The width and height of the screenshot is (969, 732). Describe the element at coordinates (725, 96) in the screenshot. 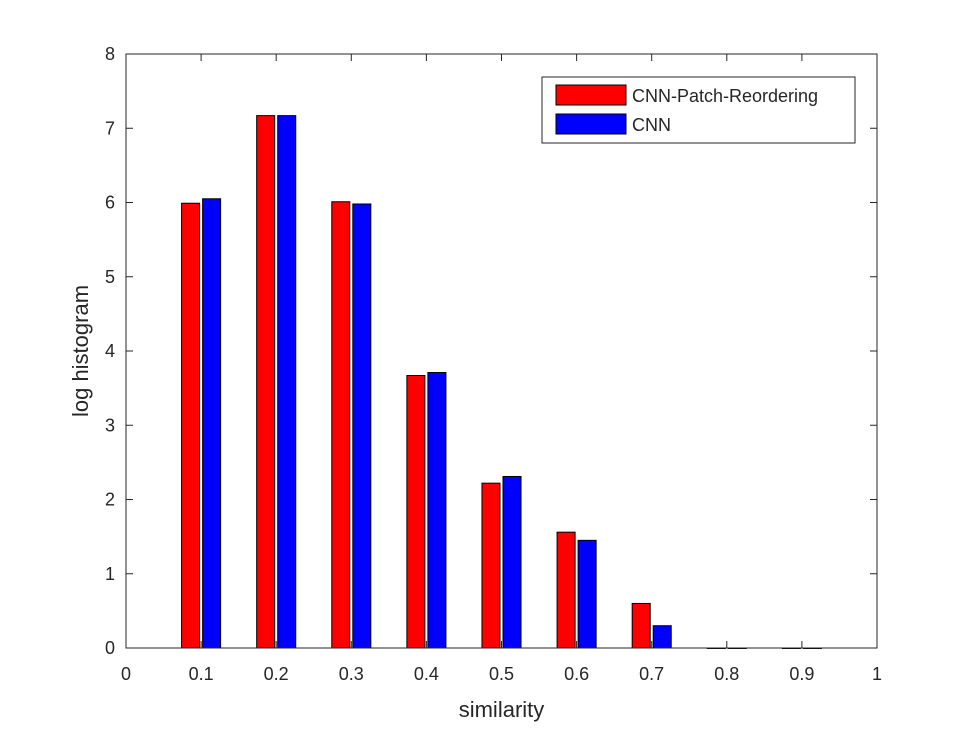

I see `legend-label-cnn-patch-reordering: CNN-Patch-Reordering` at that location.